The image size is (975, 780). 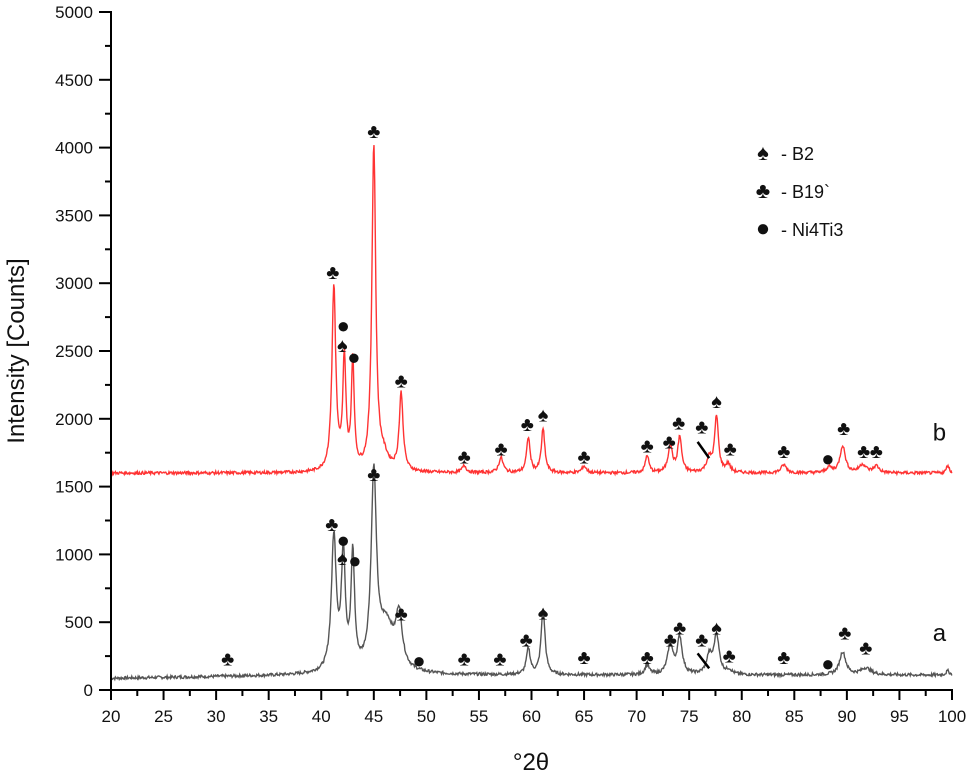 I want to click on y-tick-label: 0, so click(x=88, y=690).